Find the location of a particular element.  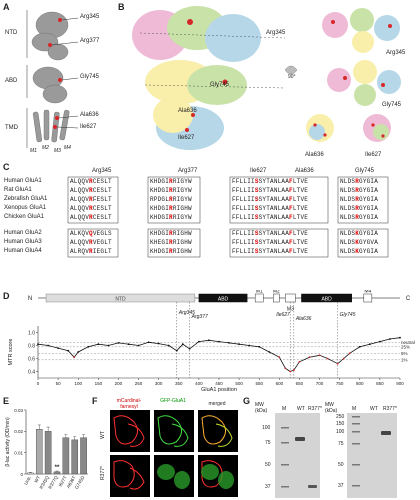

protein-domain-label: NTD is located at coordinates (120, 300).